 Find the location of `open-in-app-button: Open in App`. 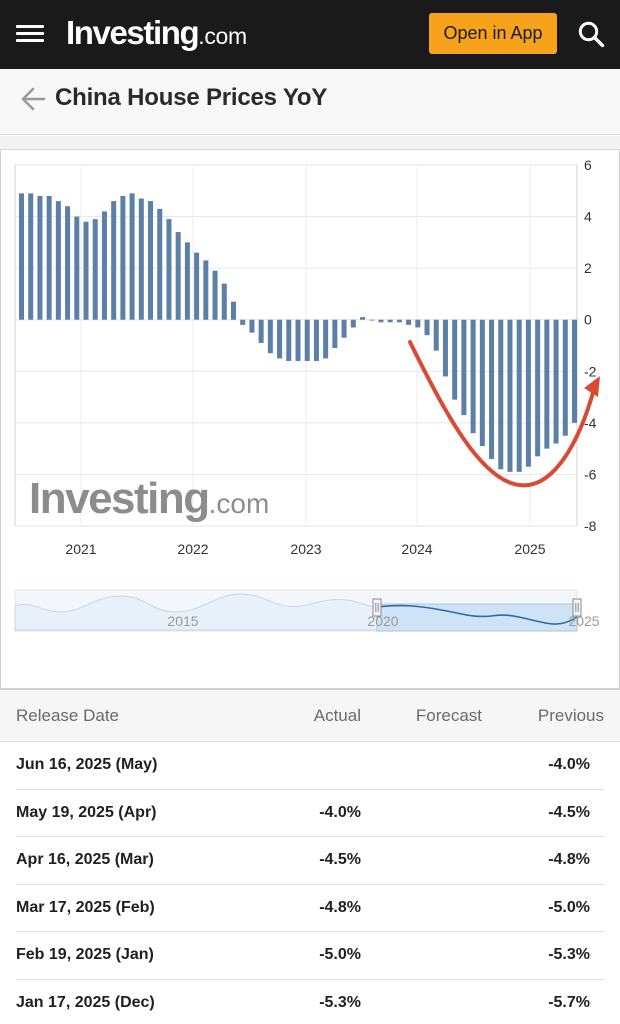

open-in-app-button: Open in App is located at coordinates (493, 33).